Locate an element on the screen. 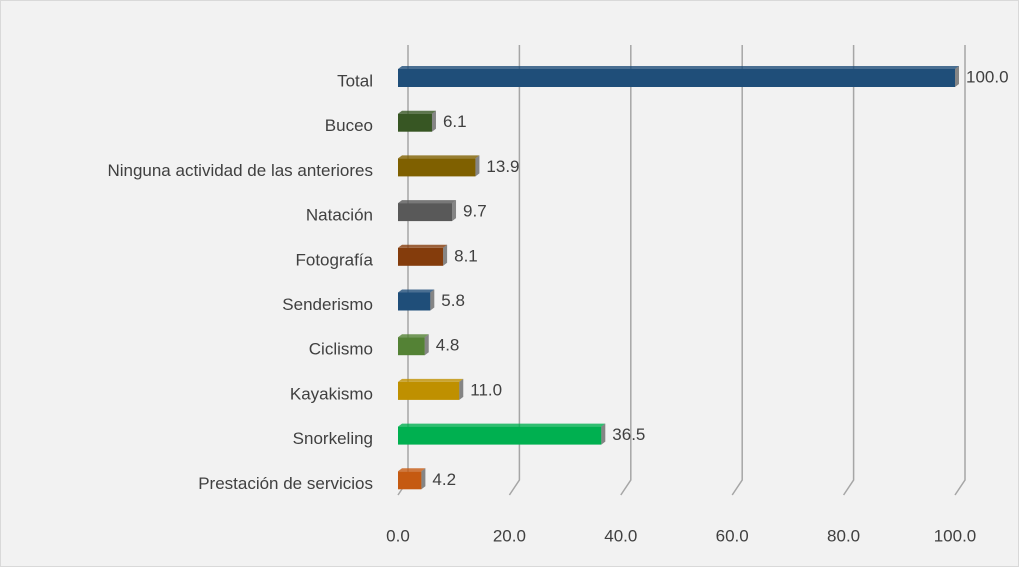  value-label: 9.7 is located at coordinates (475, 211).